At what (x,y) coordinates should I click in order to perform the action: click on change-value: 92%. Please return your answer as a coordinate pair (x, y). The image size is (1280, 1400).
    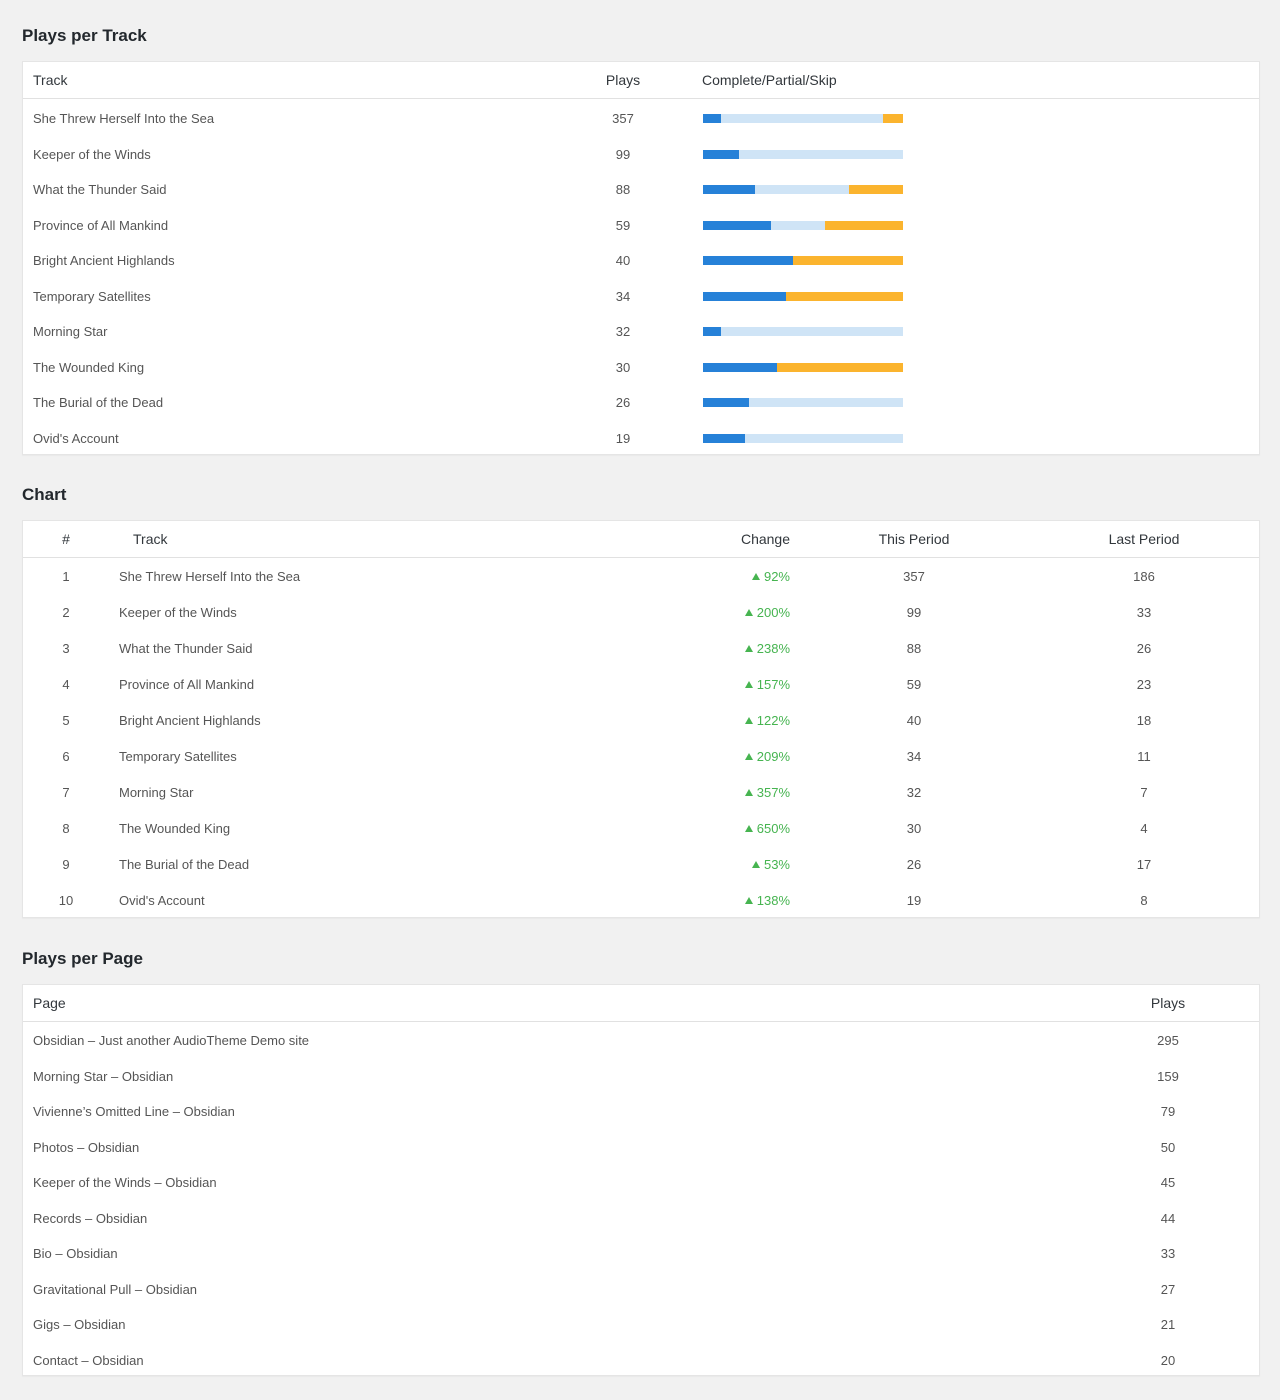
    Looking at the image, I should click on (746, 576).